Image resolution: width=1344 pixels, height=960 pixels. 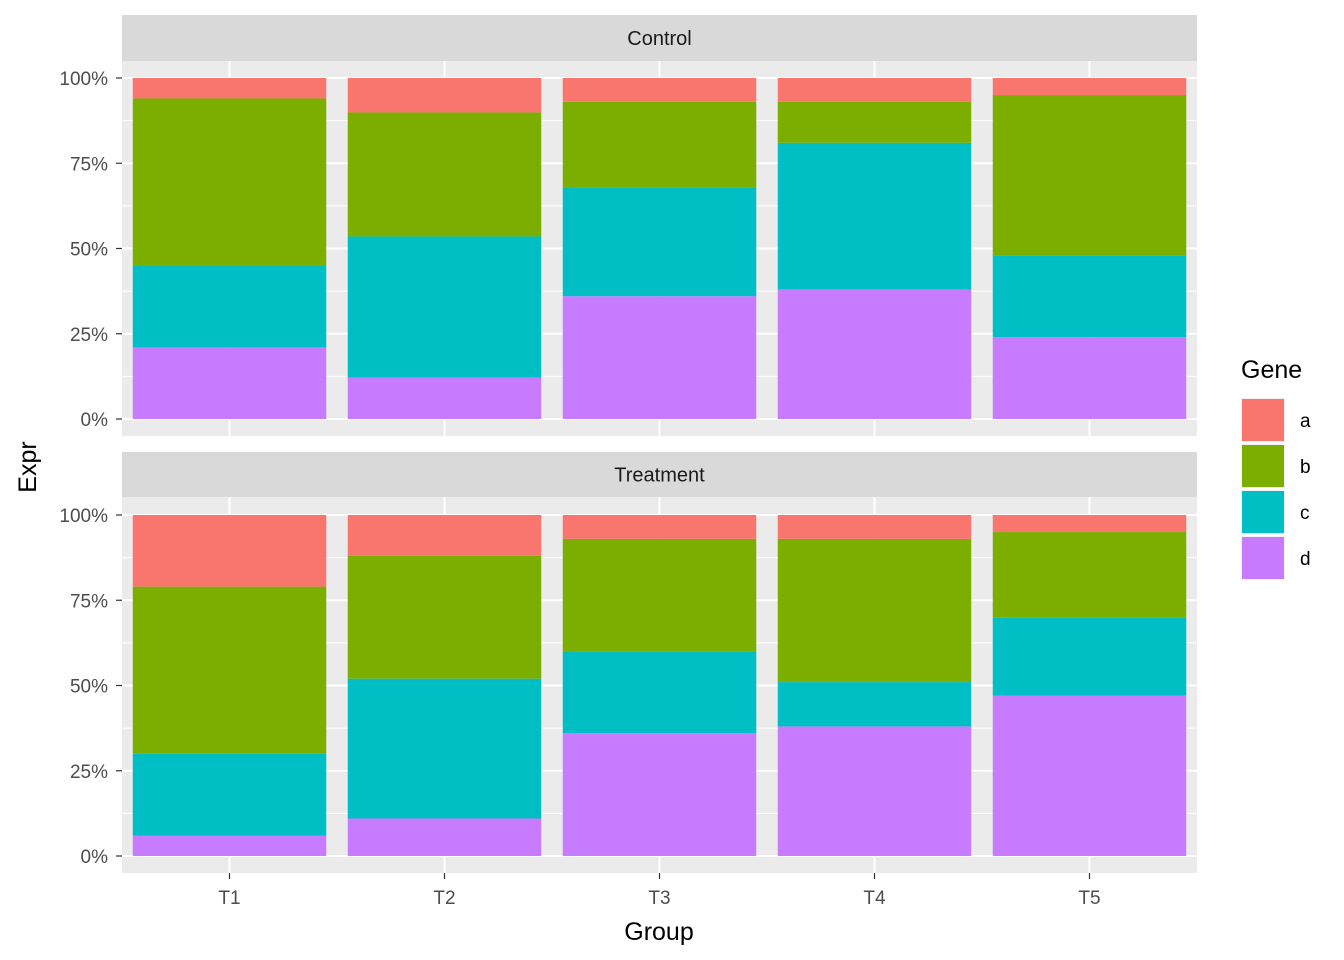 I want to click on legend-key-swatch-a, so click(x=1263, y=420).